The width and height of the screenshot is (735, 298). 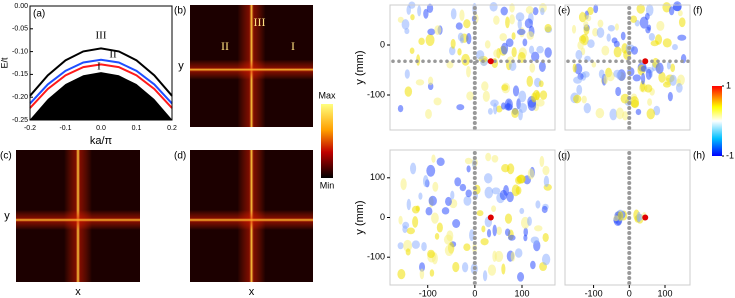 I want to click on field-pattern, so click(x=628, y=65).